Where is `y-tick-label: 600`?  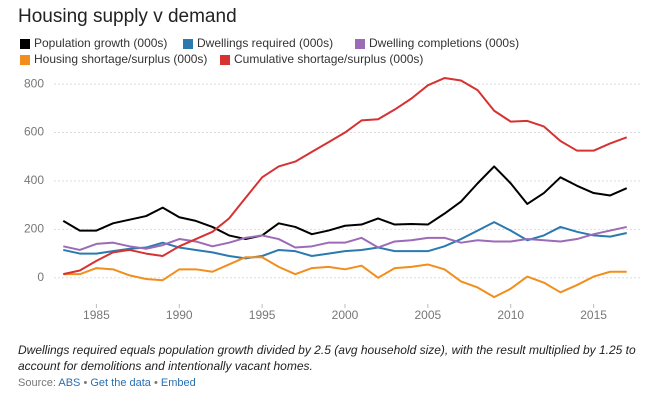 y-tick-label: 600 is located at coordinates (34, 132).